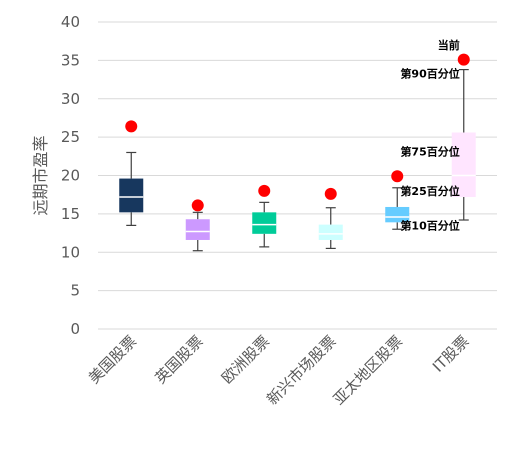  Describe the element at coordinates (112, 359) in the screenshot. I see `category-label: 美国股票` at that location.